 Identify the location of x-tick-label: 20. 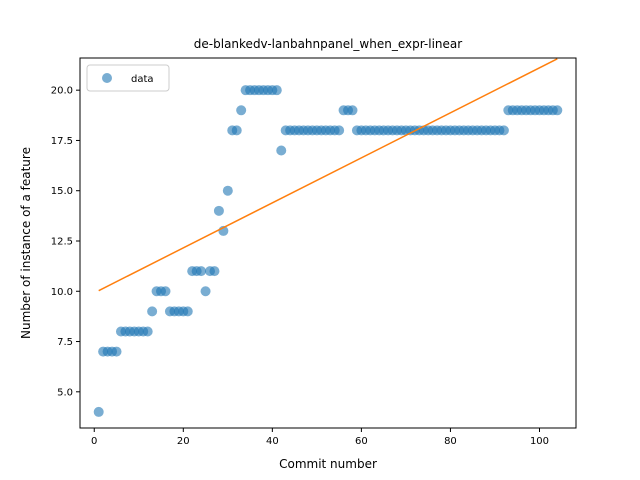
(183, 441).